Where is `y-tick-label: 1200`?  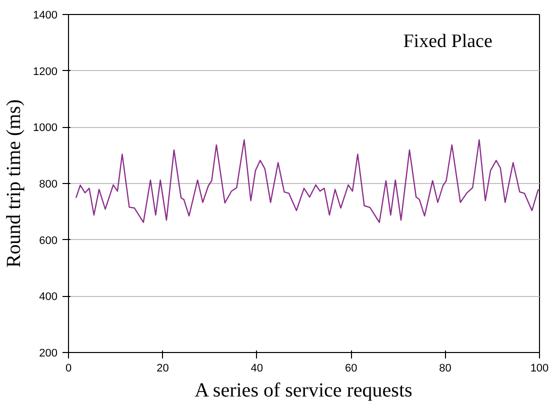 y-tick-label: 1200 is located at coordinates (45, 72).